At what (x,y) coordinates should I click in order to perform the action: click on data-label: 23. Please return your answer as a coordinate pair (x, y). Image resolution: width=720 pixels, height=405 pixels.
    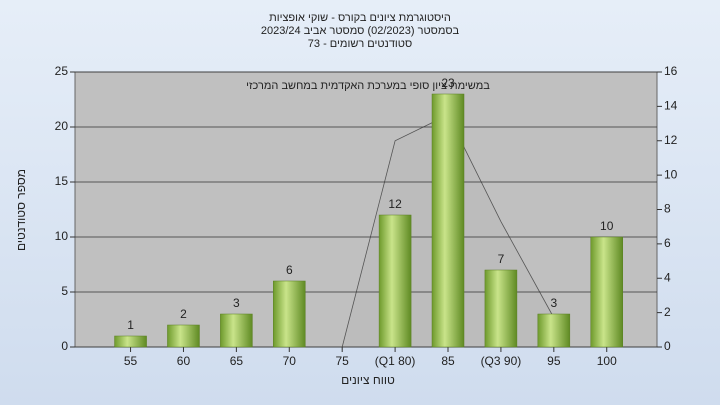
    Looking at the image, I should click on (448, 83).